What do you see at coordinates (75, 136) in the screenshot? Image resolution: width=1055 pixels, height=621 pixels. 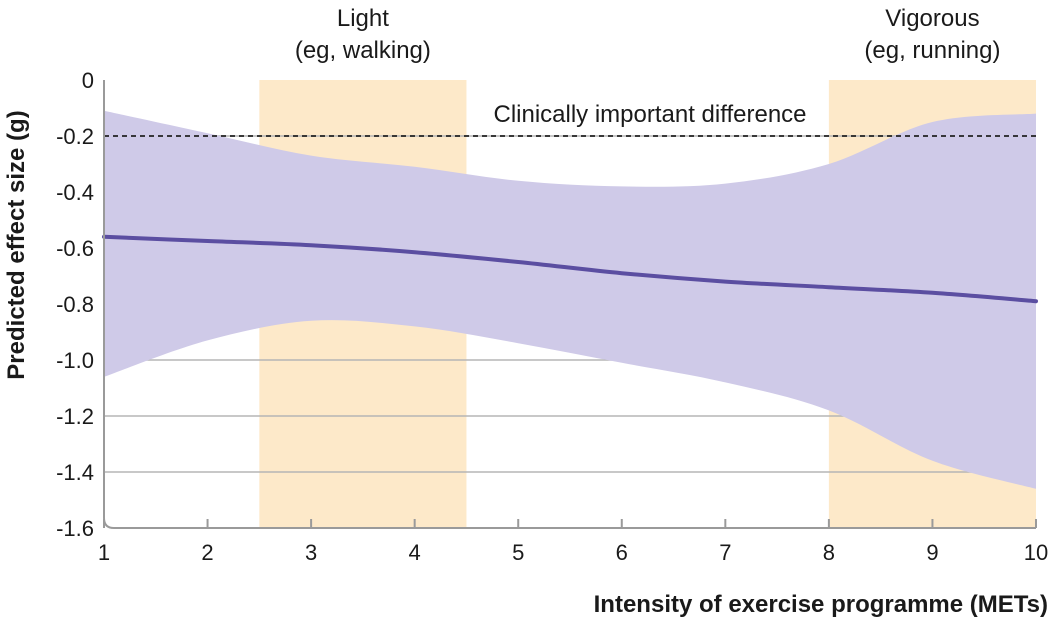 I see `y-tick-label: -0.2` at bounding box center [75, 136].